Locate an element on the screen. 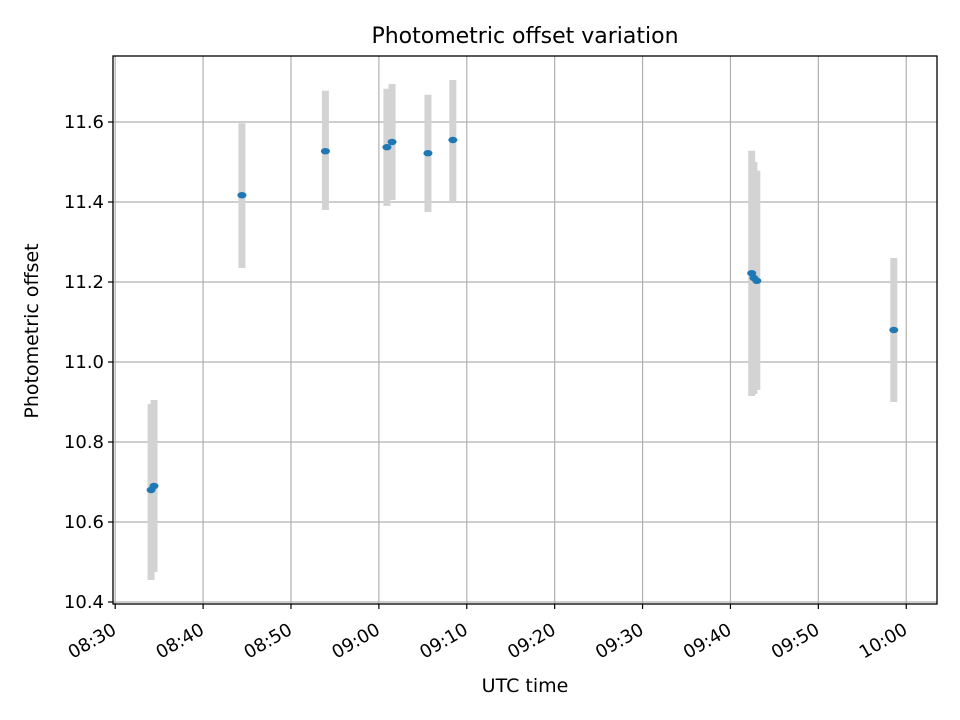 The width and height of the screenshot is (960, 720). y-tick-label: 11.6 is located at coordinates (84, 122).